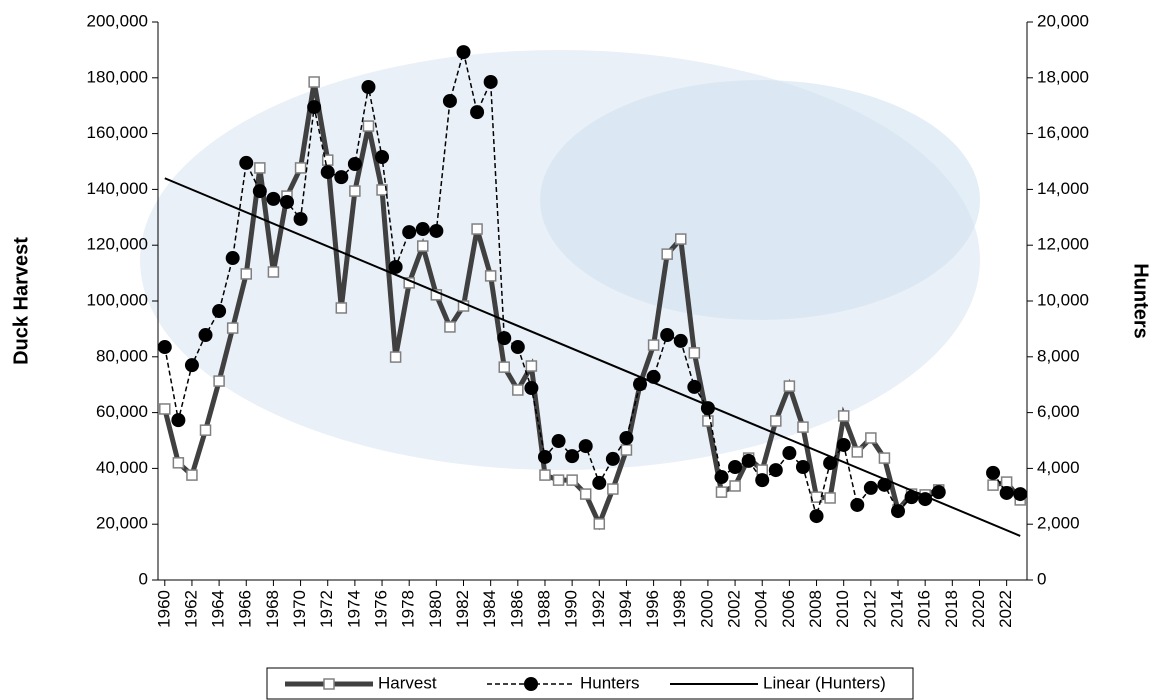 The width and height of the screenshot is (1159, 700). Describe the element at coordinates (117, 20) in the screenshot. I see `y-tick-label: 200,000` at that location.